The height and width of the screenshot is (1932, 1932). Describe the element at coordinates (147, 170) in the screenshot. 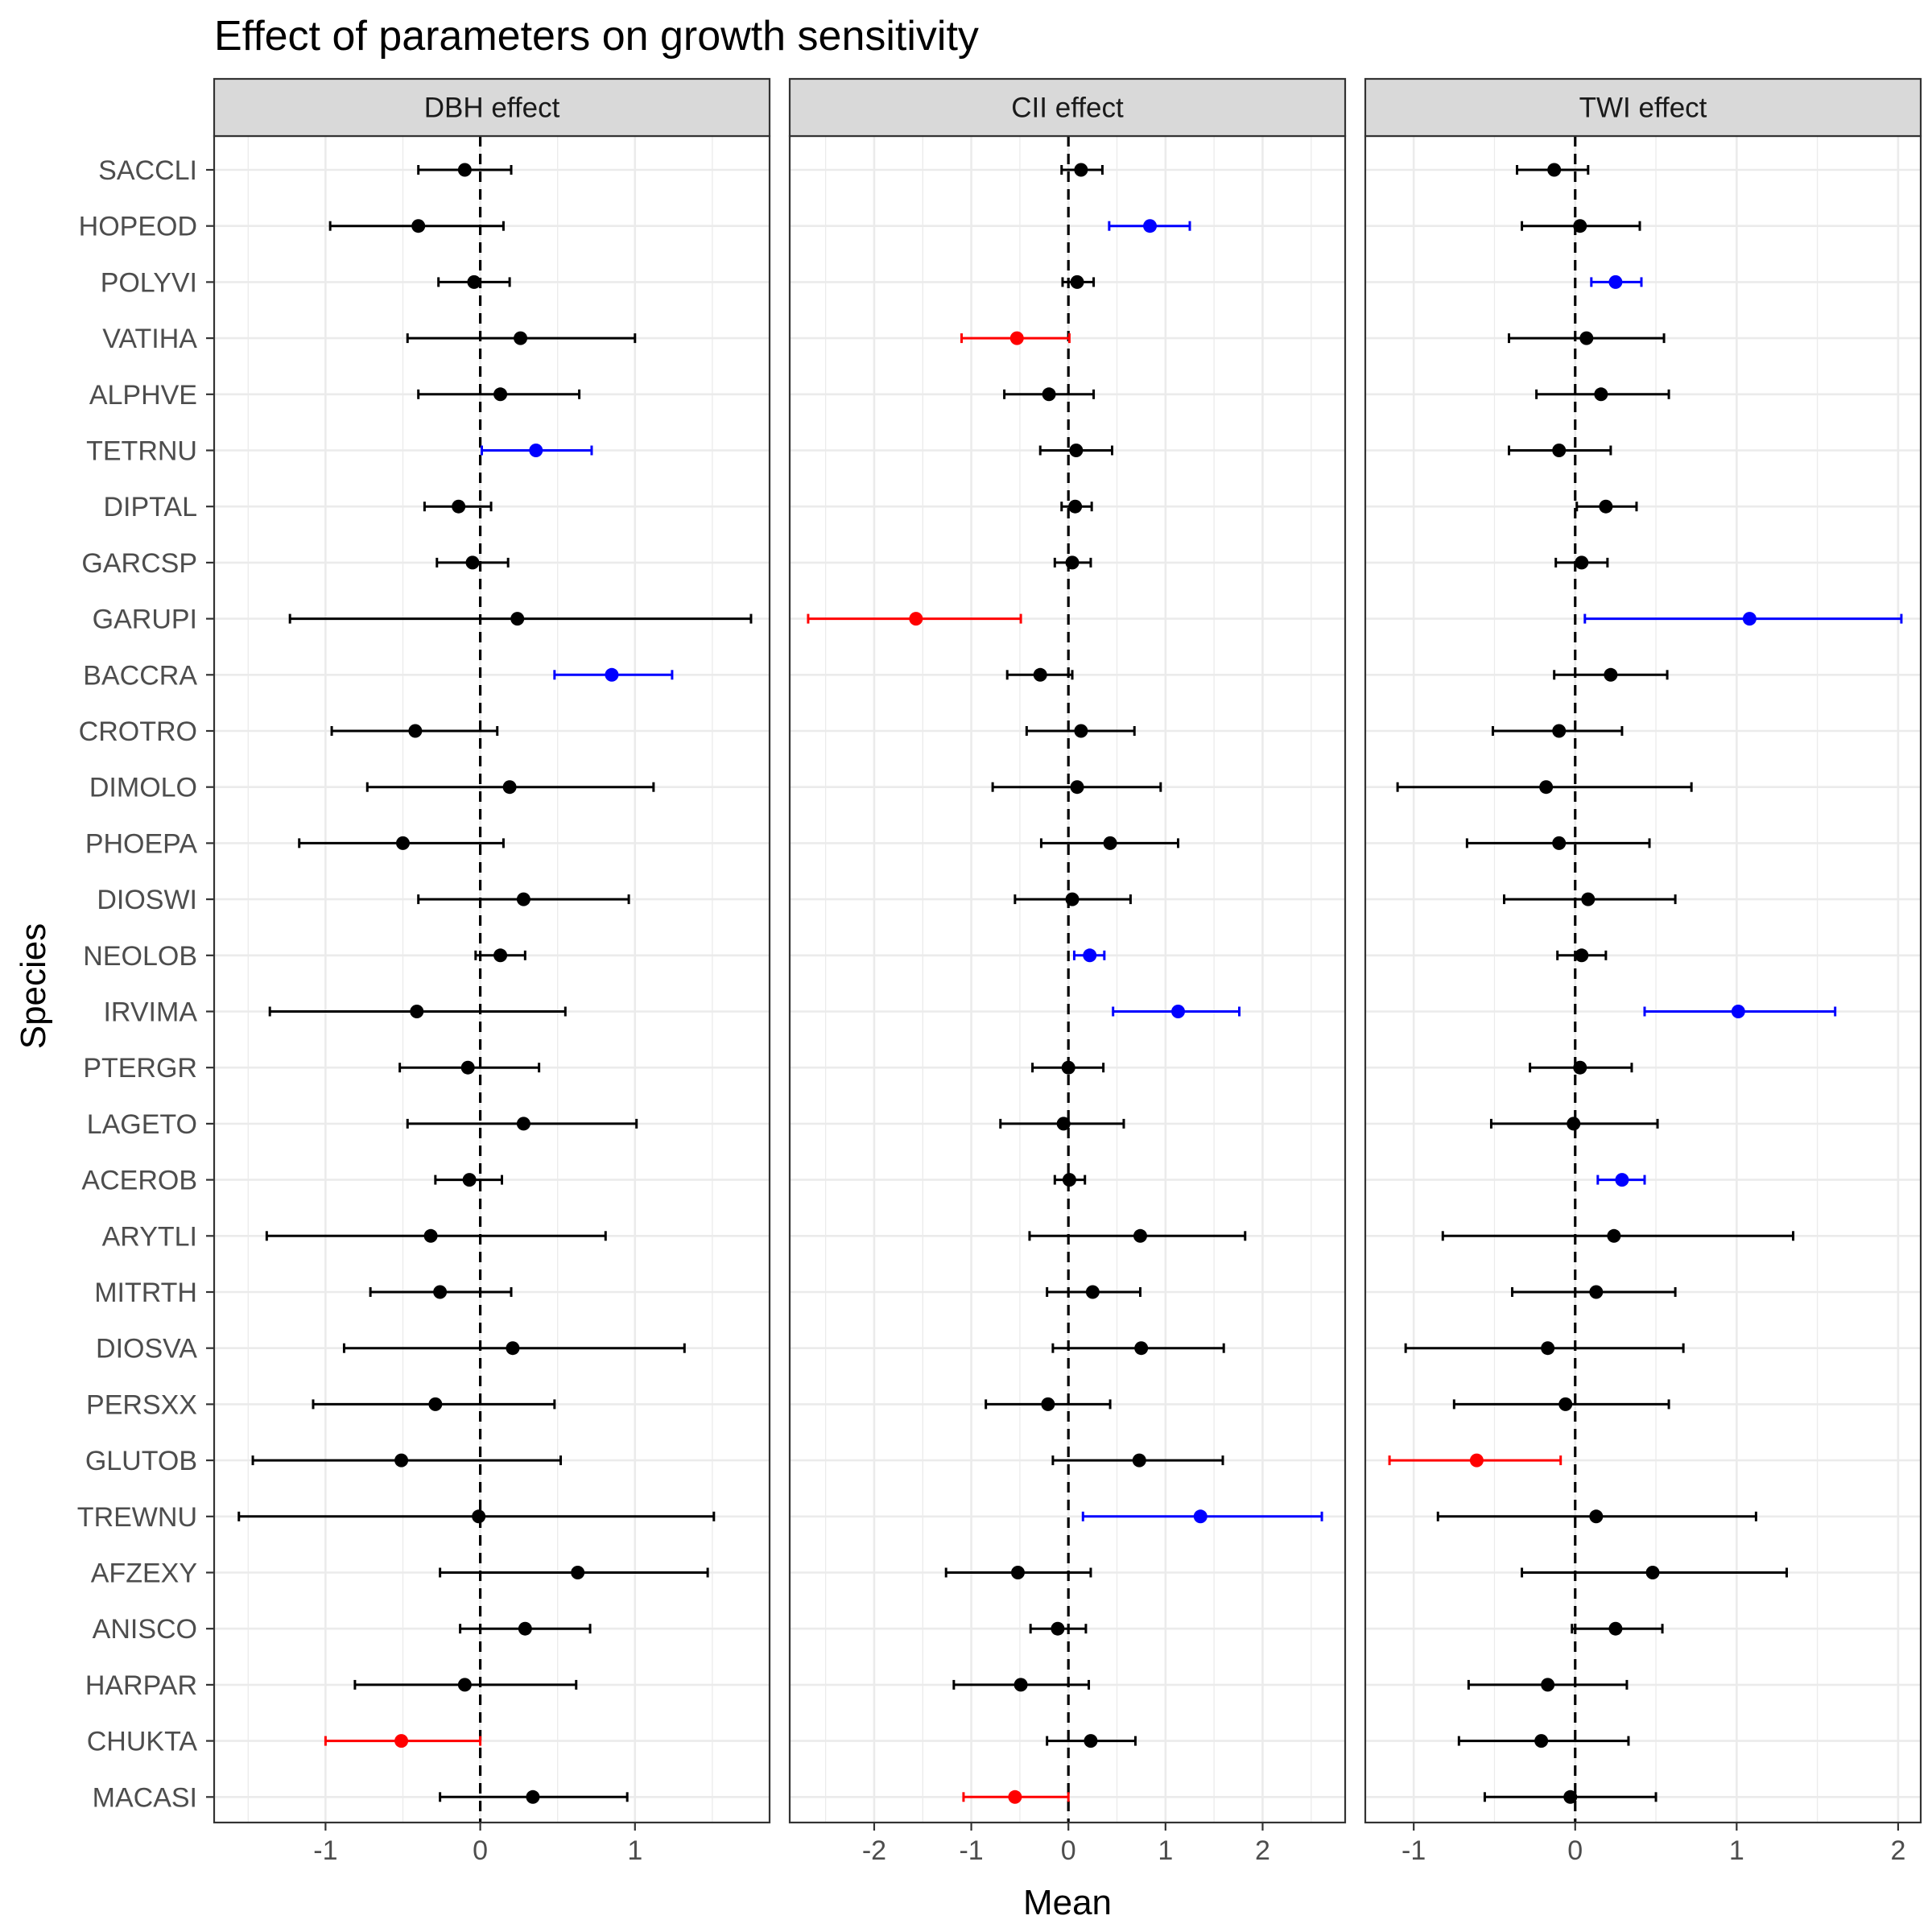

I see `y-tick-label: SACCLI` at that location.